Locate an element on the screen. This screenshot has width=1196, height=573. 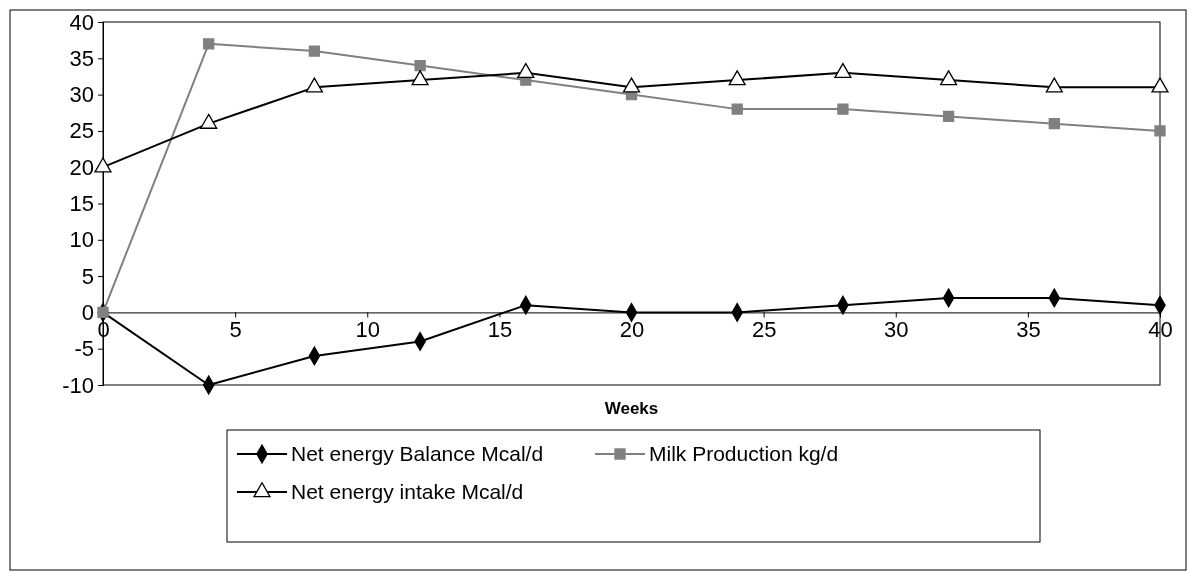
x-axis-title: Weeks is located at coordinates (631, 408).